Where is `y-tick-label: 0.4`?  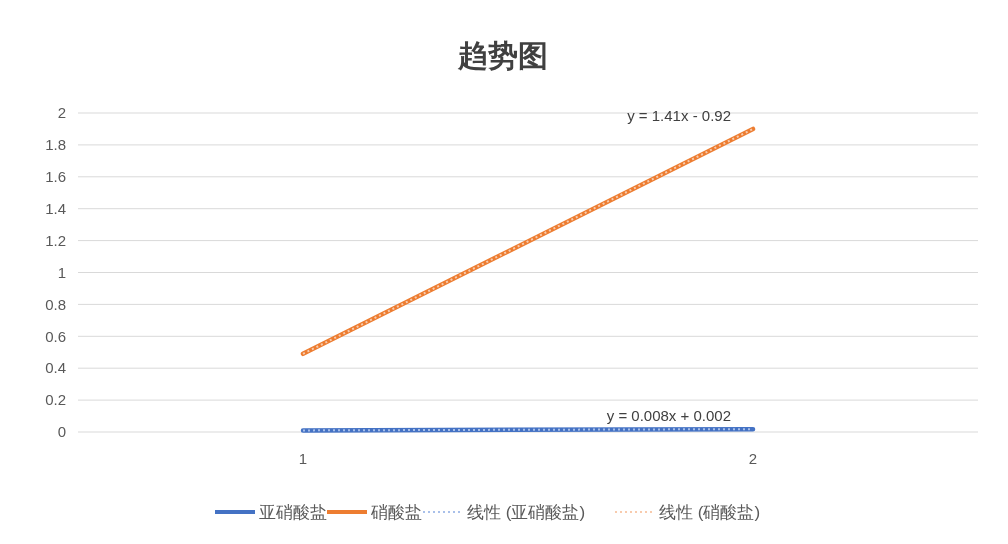
y-tick-label: 0.4 is located at coordinates (55, 368).